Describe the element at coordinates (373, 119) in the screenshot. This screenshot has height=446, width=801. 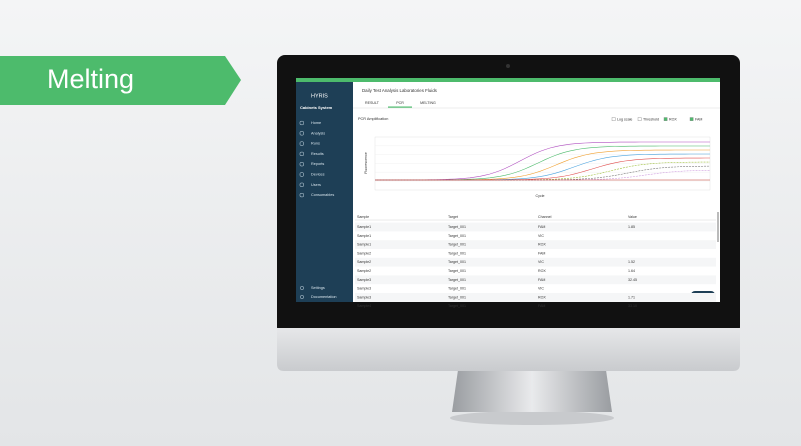
I see `chart-title: PCR Amplification` at that location.